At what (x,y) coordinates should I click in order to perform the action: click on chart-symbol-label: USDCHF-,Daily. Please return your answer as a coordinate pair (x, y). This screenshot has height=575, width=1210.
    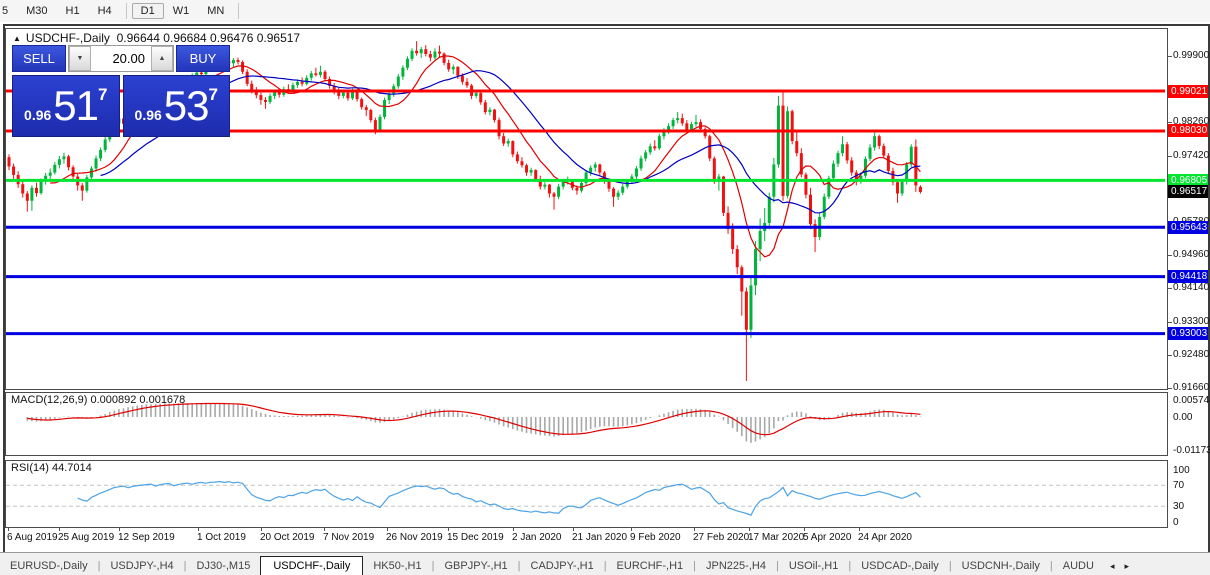
    Looking at the image, I should click on (67, 38).